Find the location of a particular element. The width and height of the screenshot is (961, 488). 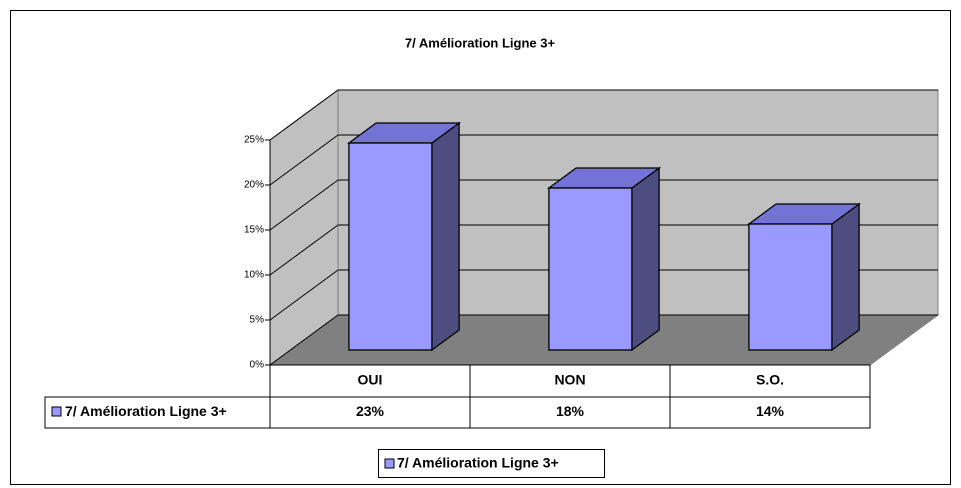

table-series-name: 7/ Amélioration Ligne 3+ is located at coordinates (146, 411).